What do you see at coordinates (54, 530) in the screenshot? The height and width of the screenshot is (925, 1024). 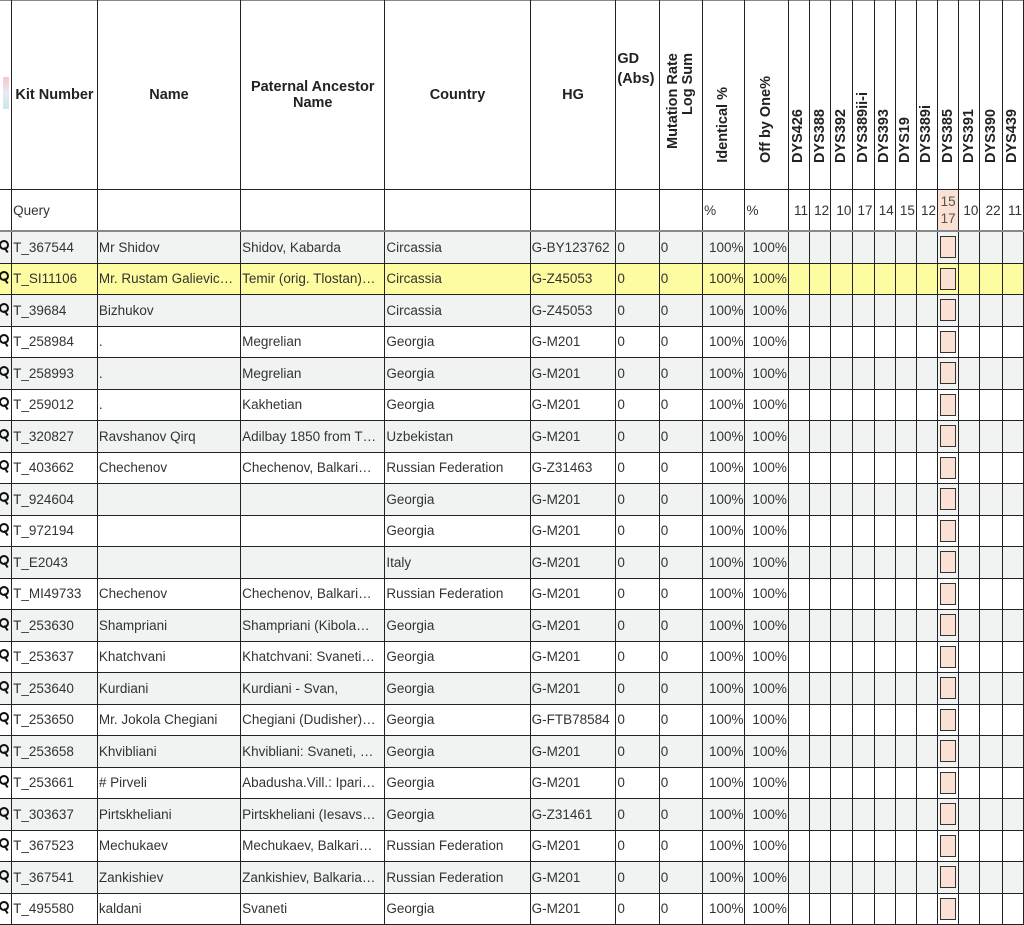 I see `cell-kit: T_972194` at bounding box center [54, 530].